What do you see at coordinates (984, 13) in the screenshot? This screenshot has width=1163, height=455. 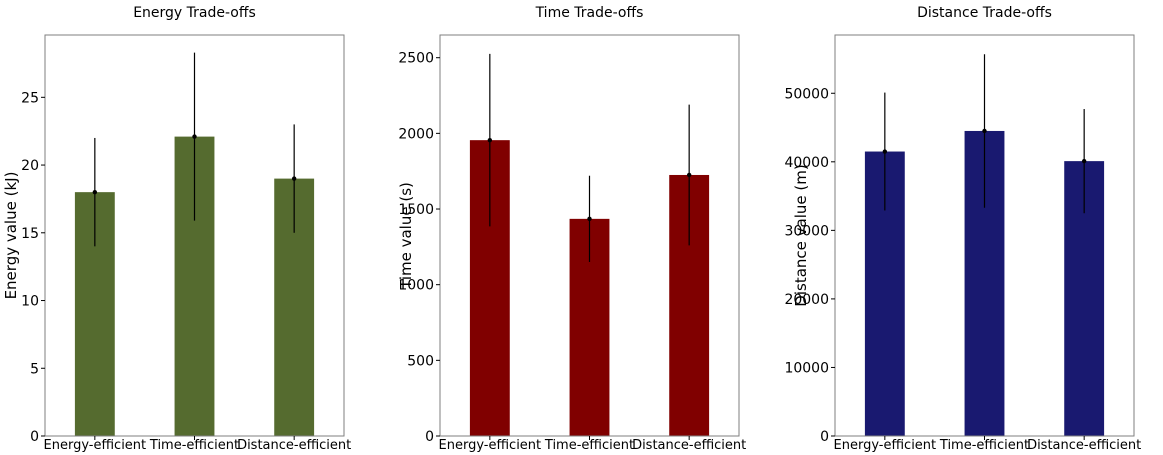 I see `distance-chart-title: Distance Trade-offs` at bounding box center [984, 13].